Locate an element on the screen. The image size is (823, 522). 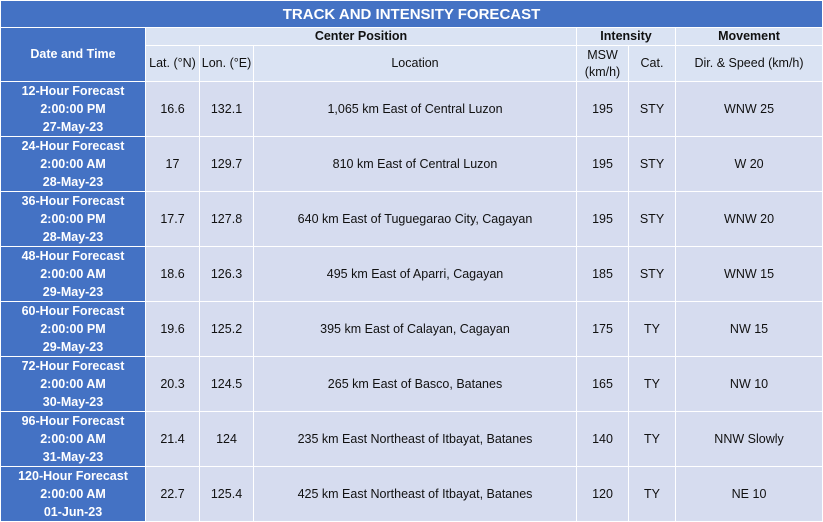
lat-cell: 19.6 is located at coordinates (172, 329).